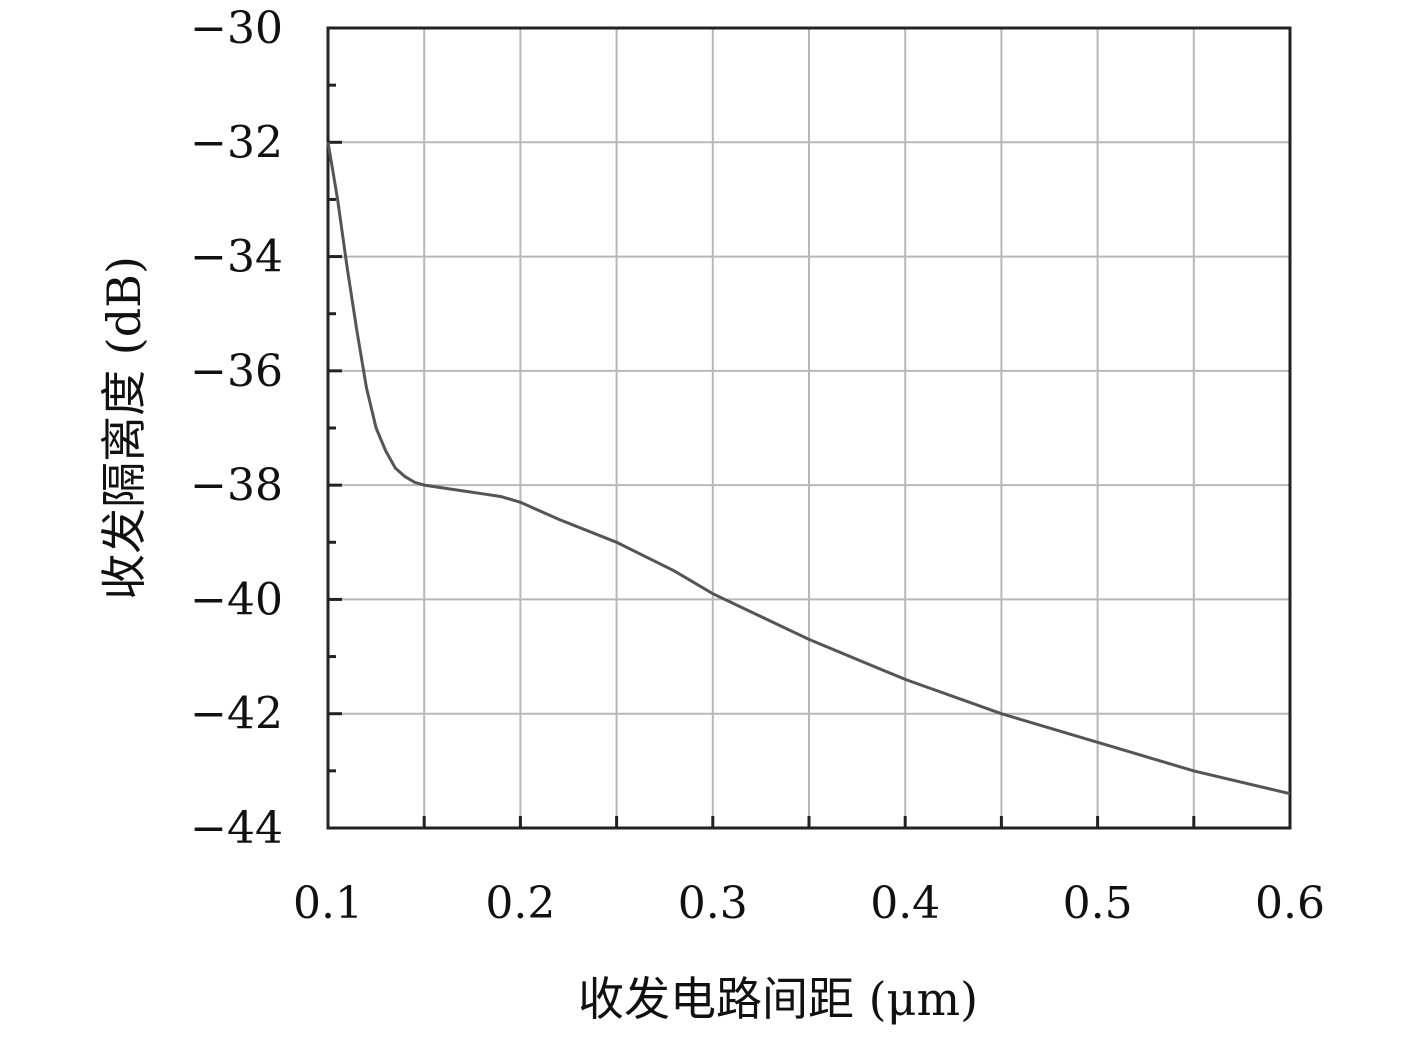  What do you see at coordinates (328, 903) in the screenshot?
I see `x-tick-label: 0.1` at bounding box center [328, 903].